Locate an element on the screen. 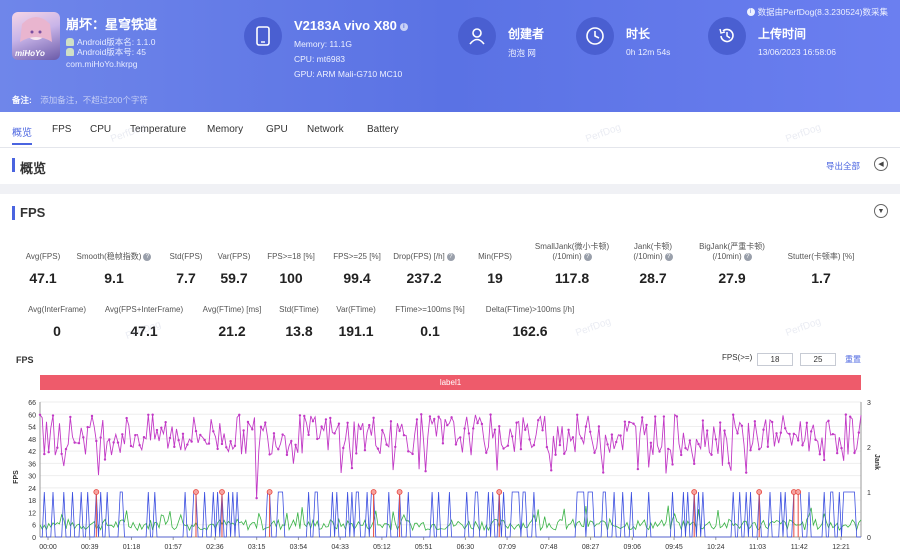  metric-value: 28.7 is located at coordinates (653, 278).